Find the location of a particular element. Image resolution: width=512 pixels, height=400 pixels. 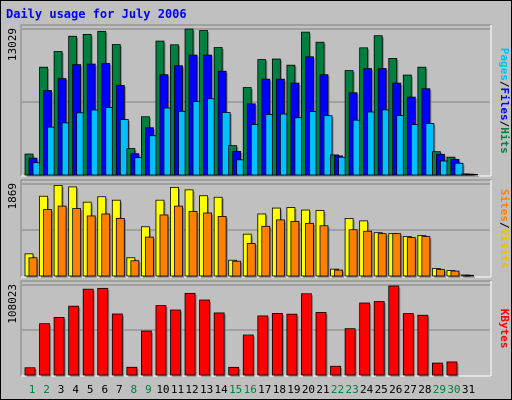

day-29-bars is located at coordinates (438, 273).